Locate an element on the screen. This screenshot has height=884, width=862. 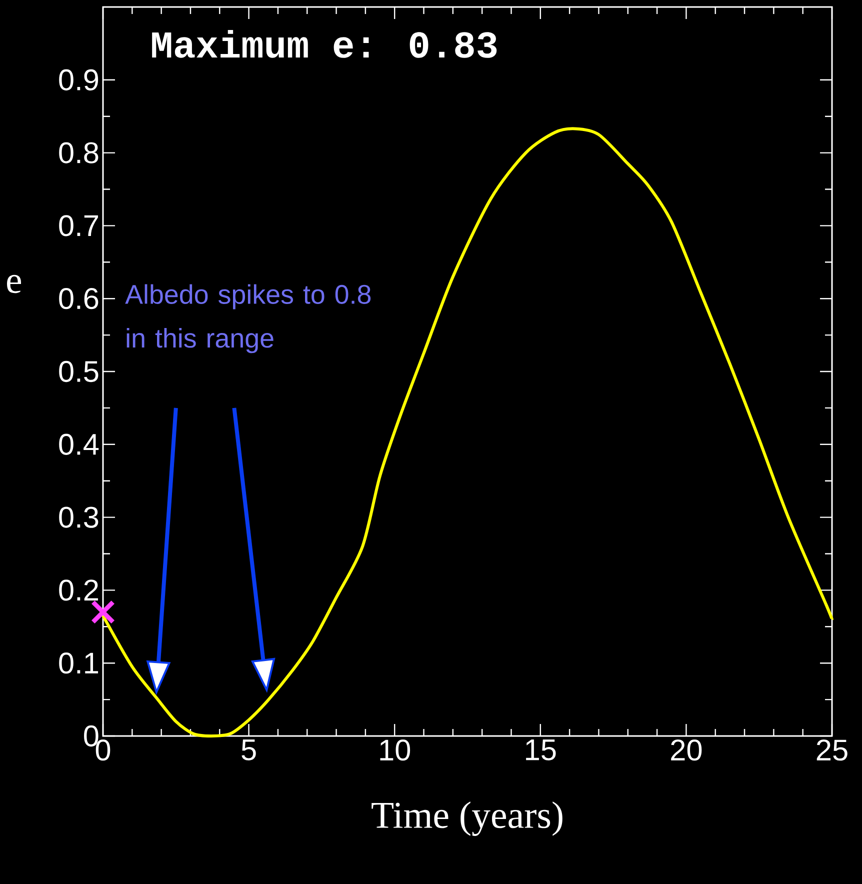
x-axis-title: Time (years) is located at coordinates (467, 819).